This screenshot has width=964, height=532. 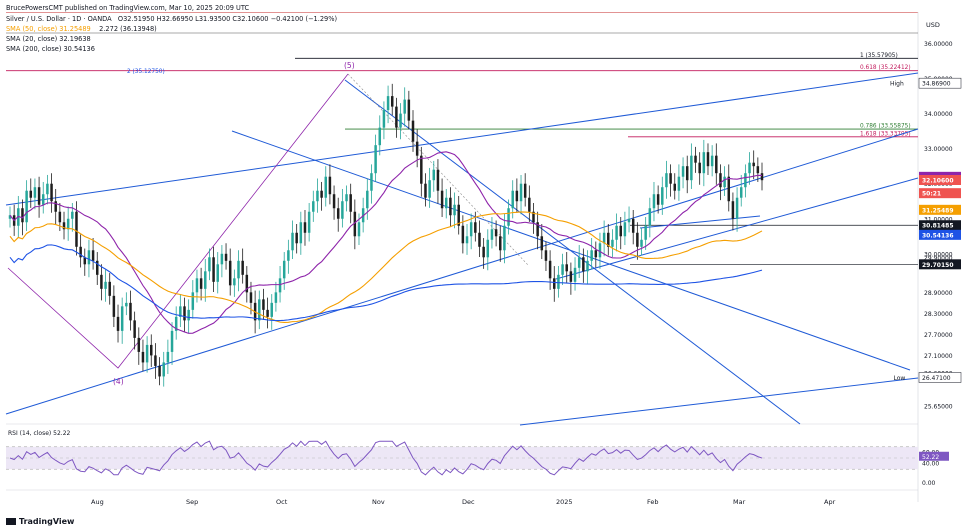 I want to click on price-tag-name: High, so click(x=897, y=84).